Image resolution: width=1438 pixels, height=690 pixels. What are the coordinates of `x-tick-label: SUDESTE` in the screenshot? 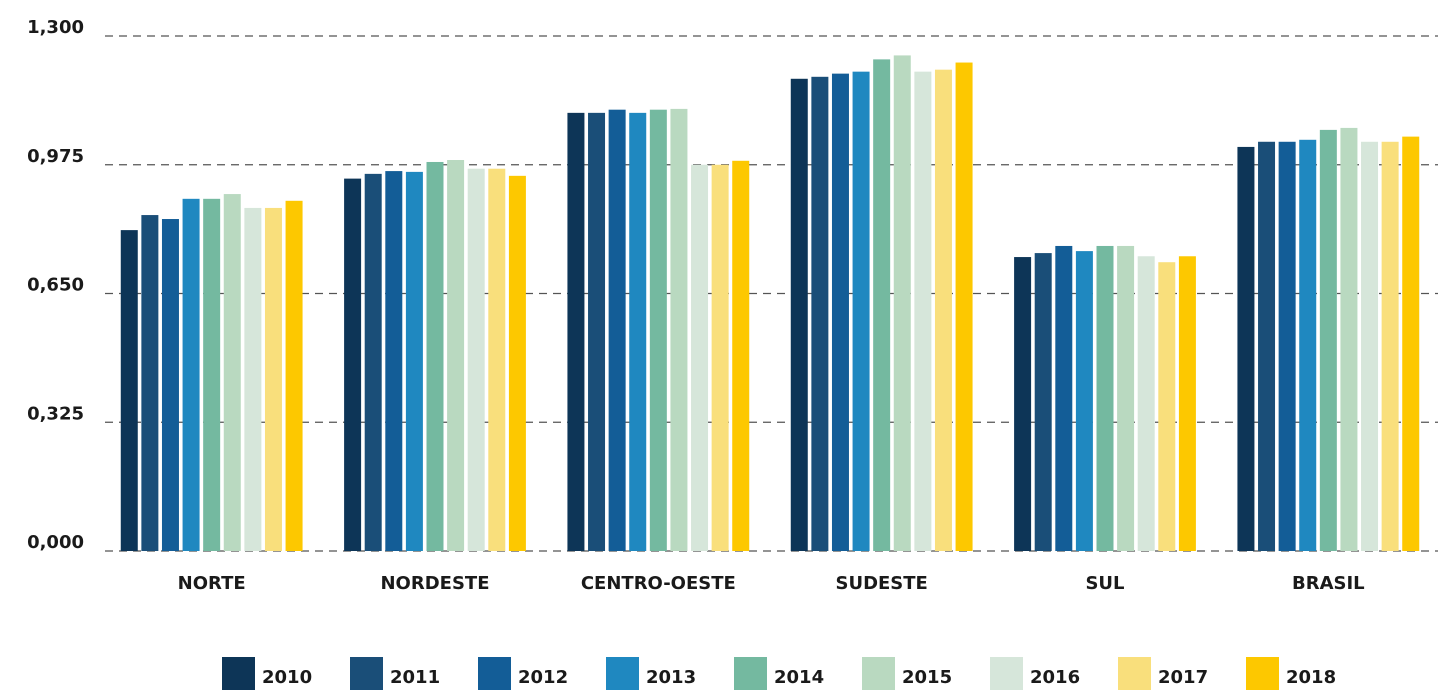 It's located at (881, 583).